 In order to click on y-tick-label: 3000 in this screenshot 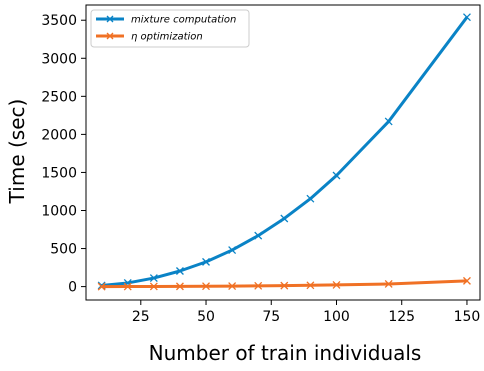, I will do `click(59, 59)`.